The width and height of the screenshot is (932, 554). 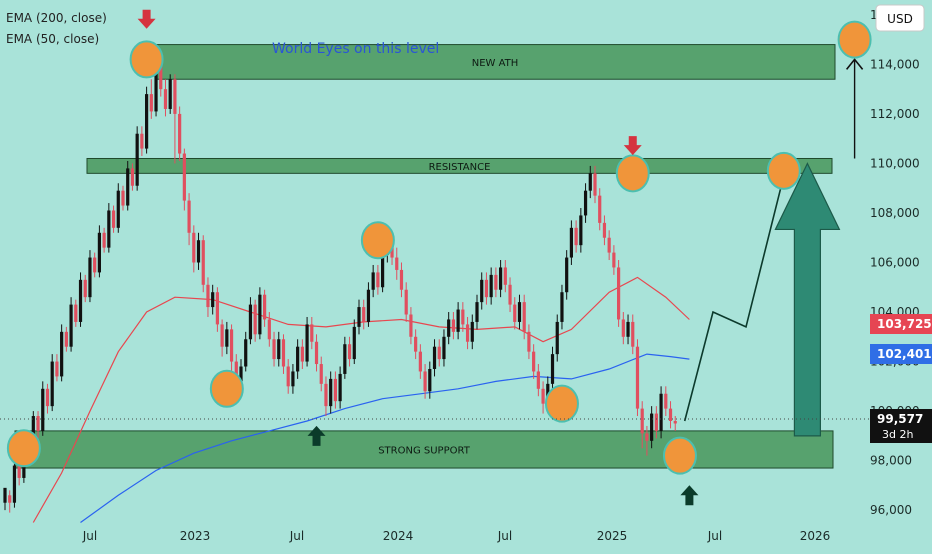 What do you see at coordinates (895, 263) in the screenshot?
I see `y-axis-label: 106,000` at bounding box center [895, 263].